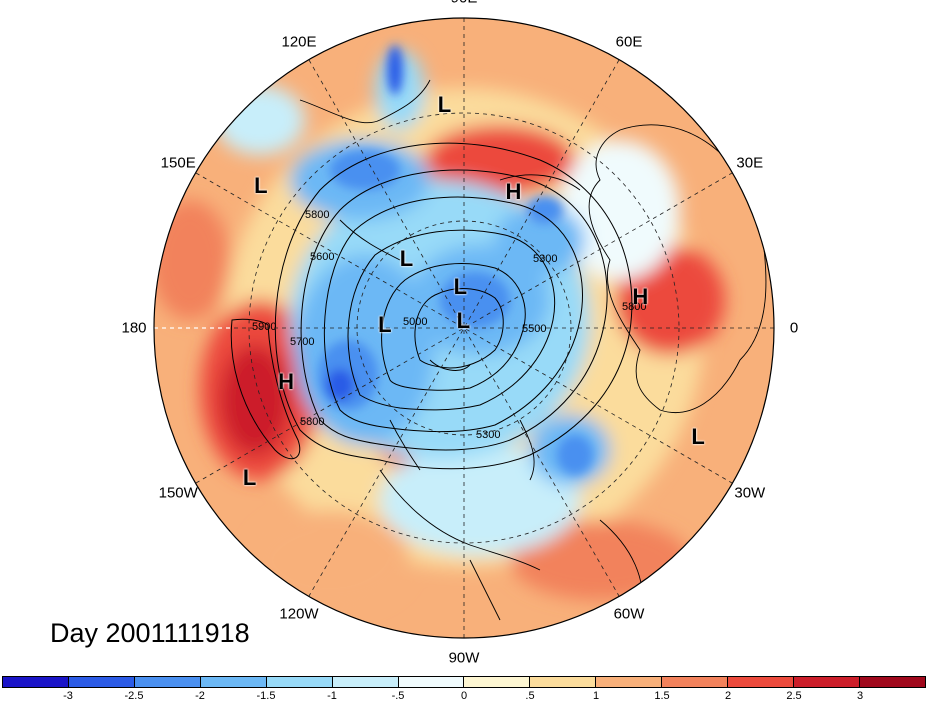  What do you see at coordinates (200, 696) in the screenshot?
I see `colorbar-tick-label: -2` at bounding box center [200, 696].